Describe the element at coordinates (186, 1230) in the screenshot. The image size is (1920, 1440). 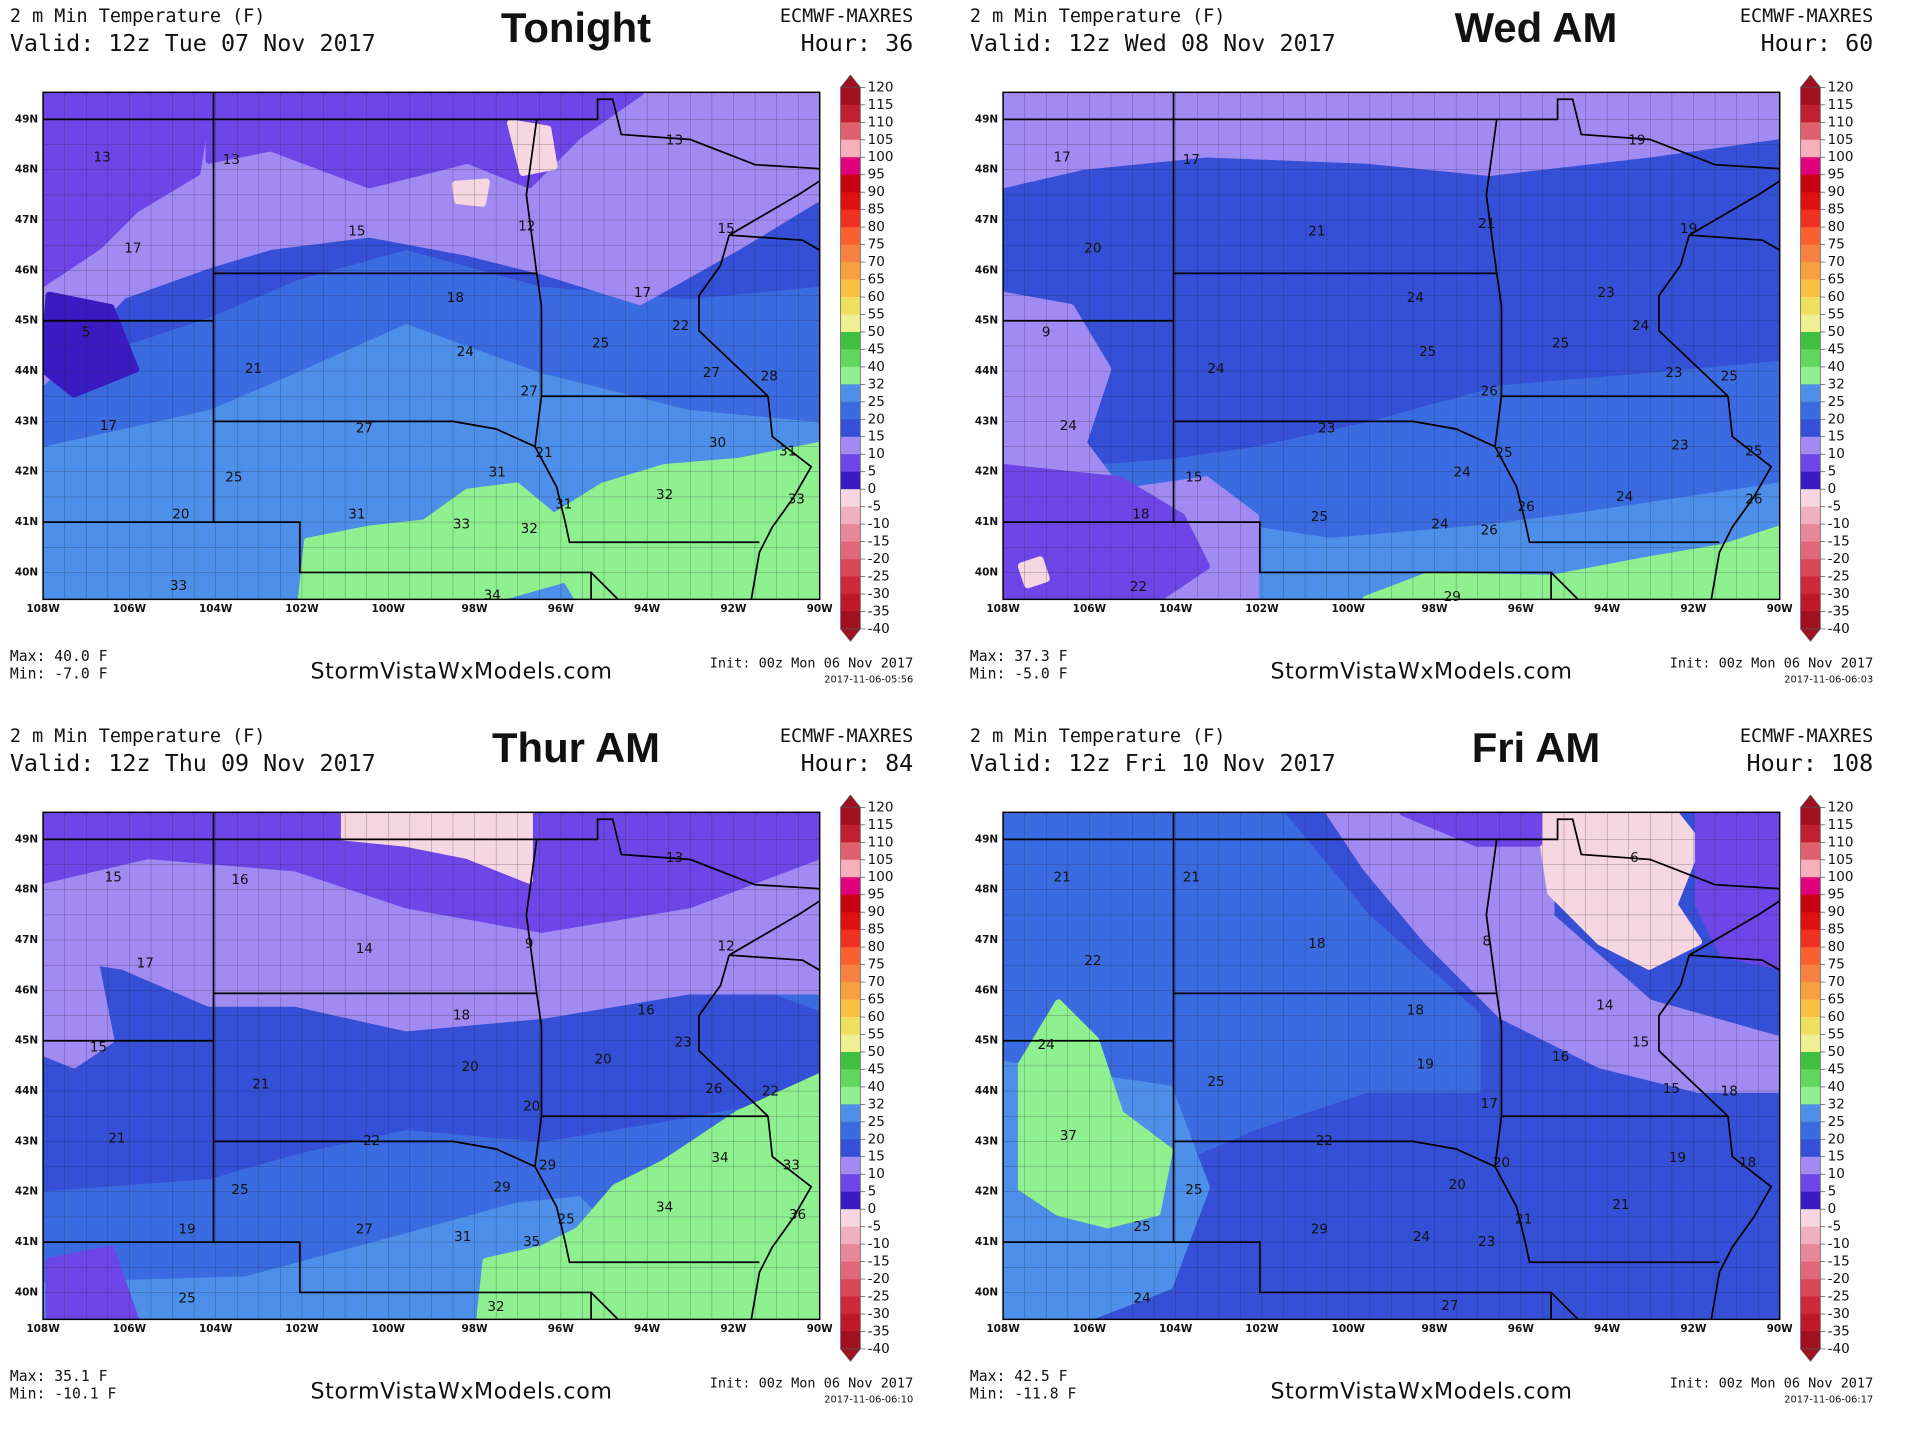
I see `station-temp: 19` at that location.